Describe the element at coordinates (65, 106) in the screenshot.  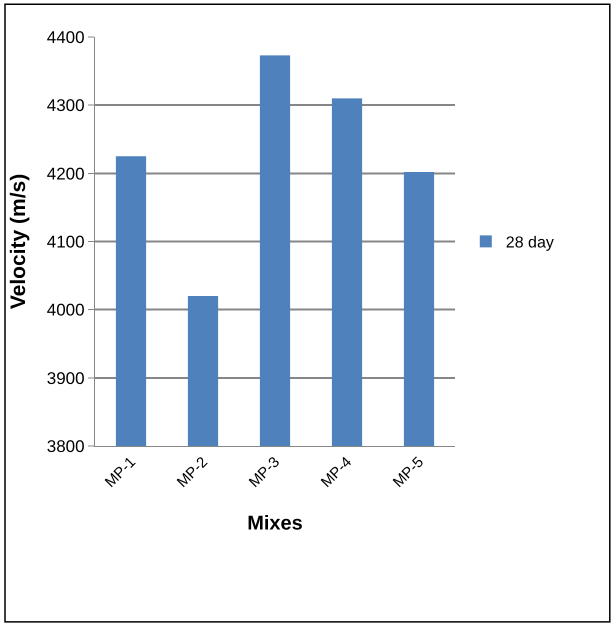
I see `y-tick-label: 4300` at that location.